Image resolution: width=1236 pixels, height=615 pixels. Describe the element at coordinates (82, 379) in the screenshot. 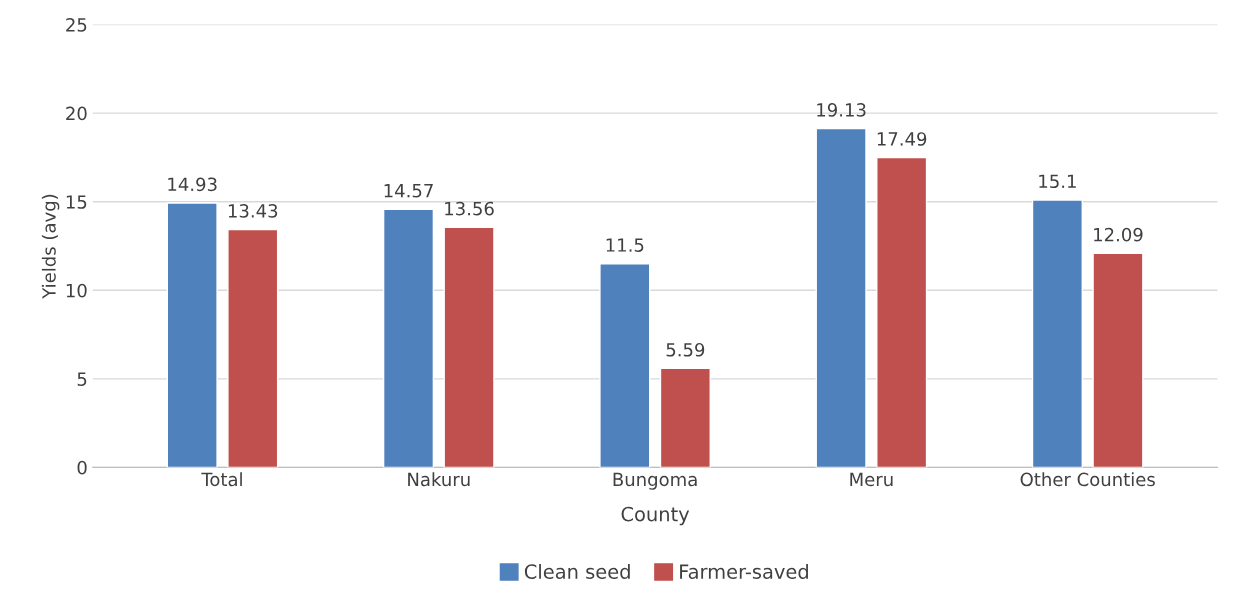

I see `y-tick-label: 5` at that location.